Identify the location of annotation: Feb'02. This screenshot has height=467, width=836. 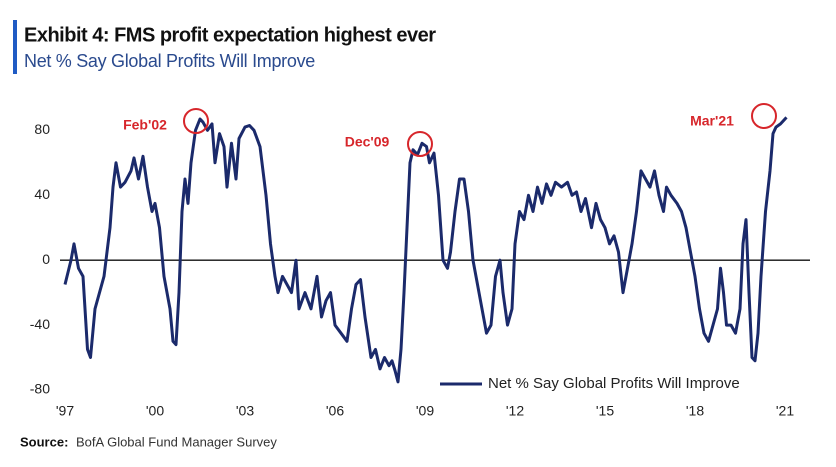
(145, 125).